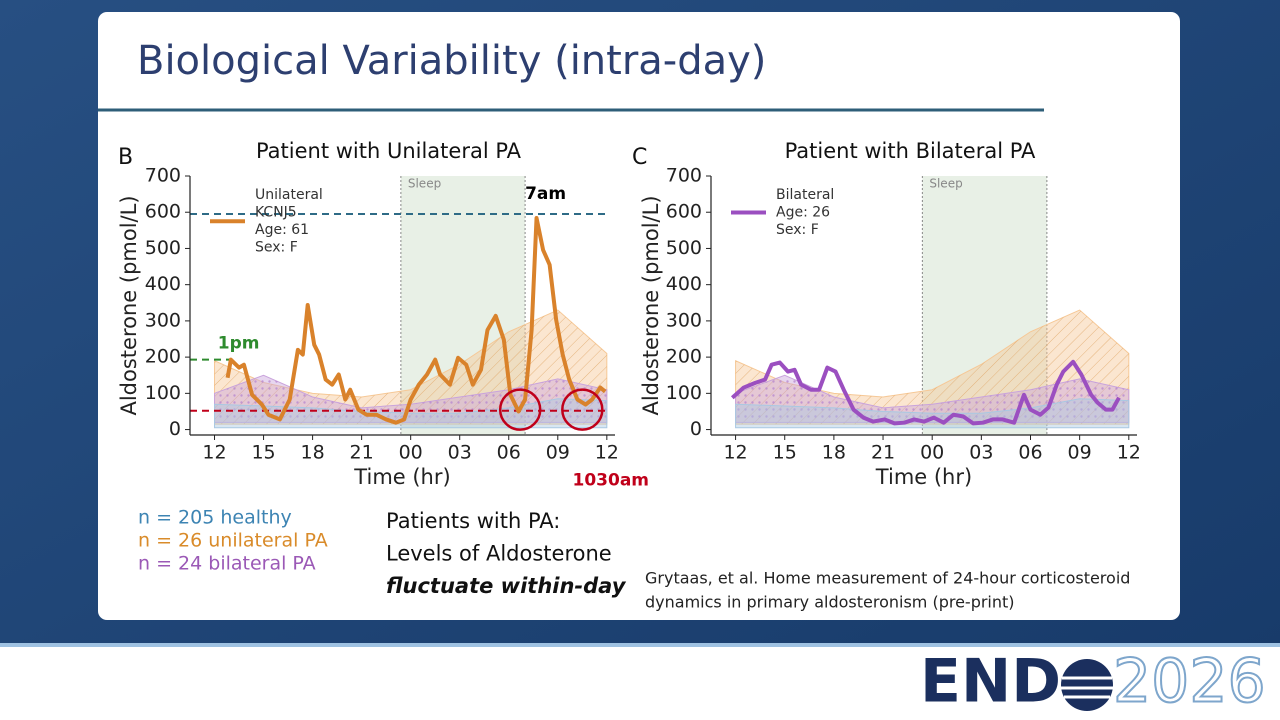 The image size is (1280, 720). Describe the element at coordinates (545, 194) in the screenshot. I see `reference-label: 7am` at that location.